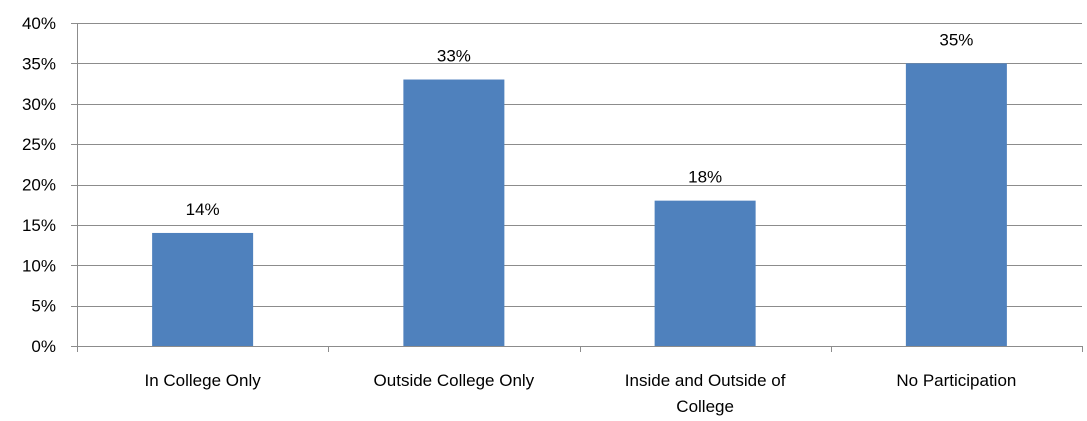  What do you see at coordinates (43, 306) in the screenshot?
I see `y-tick-label: 5%` at bounding box center [43, 306].